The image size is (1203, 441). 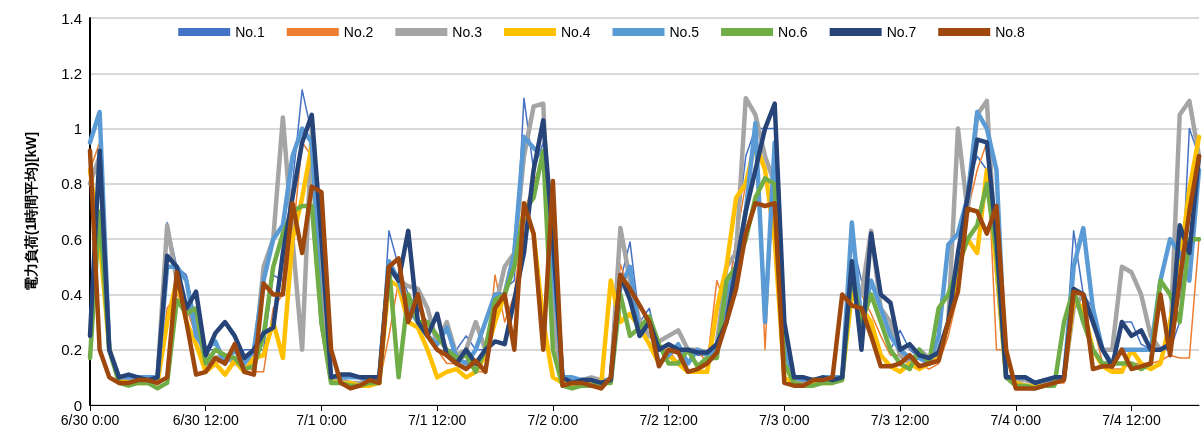 I want to click on x-tick-label: 6/30 12:00, so click(x=206, y=420).